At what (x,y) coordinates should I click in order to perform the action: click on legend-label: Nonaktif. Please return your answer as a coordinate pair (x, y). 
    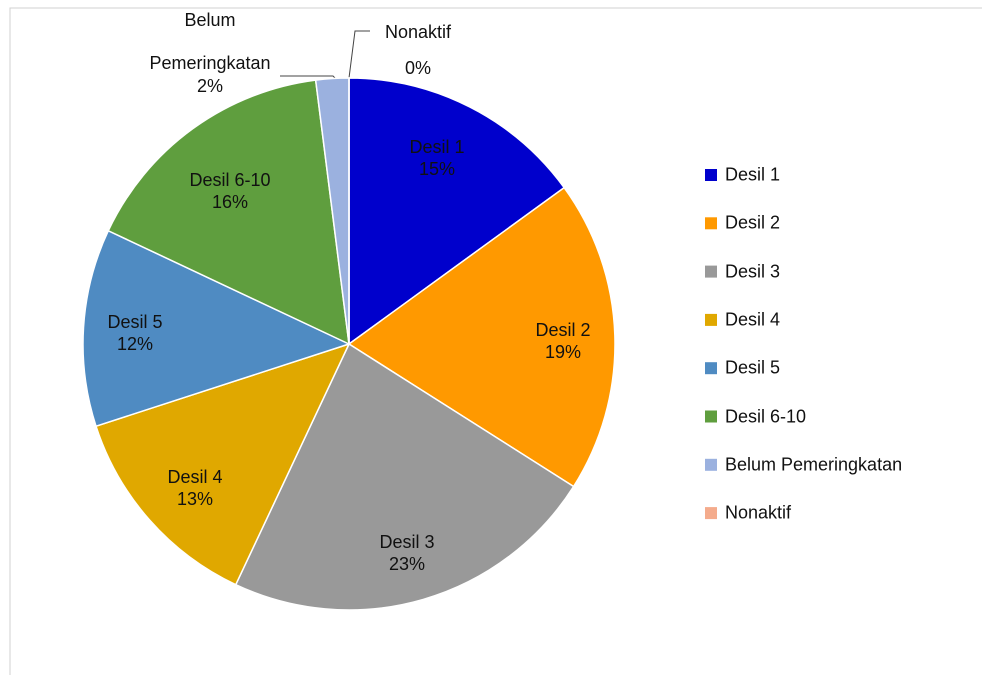
    Looking at the image, I should click on (758, 512).